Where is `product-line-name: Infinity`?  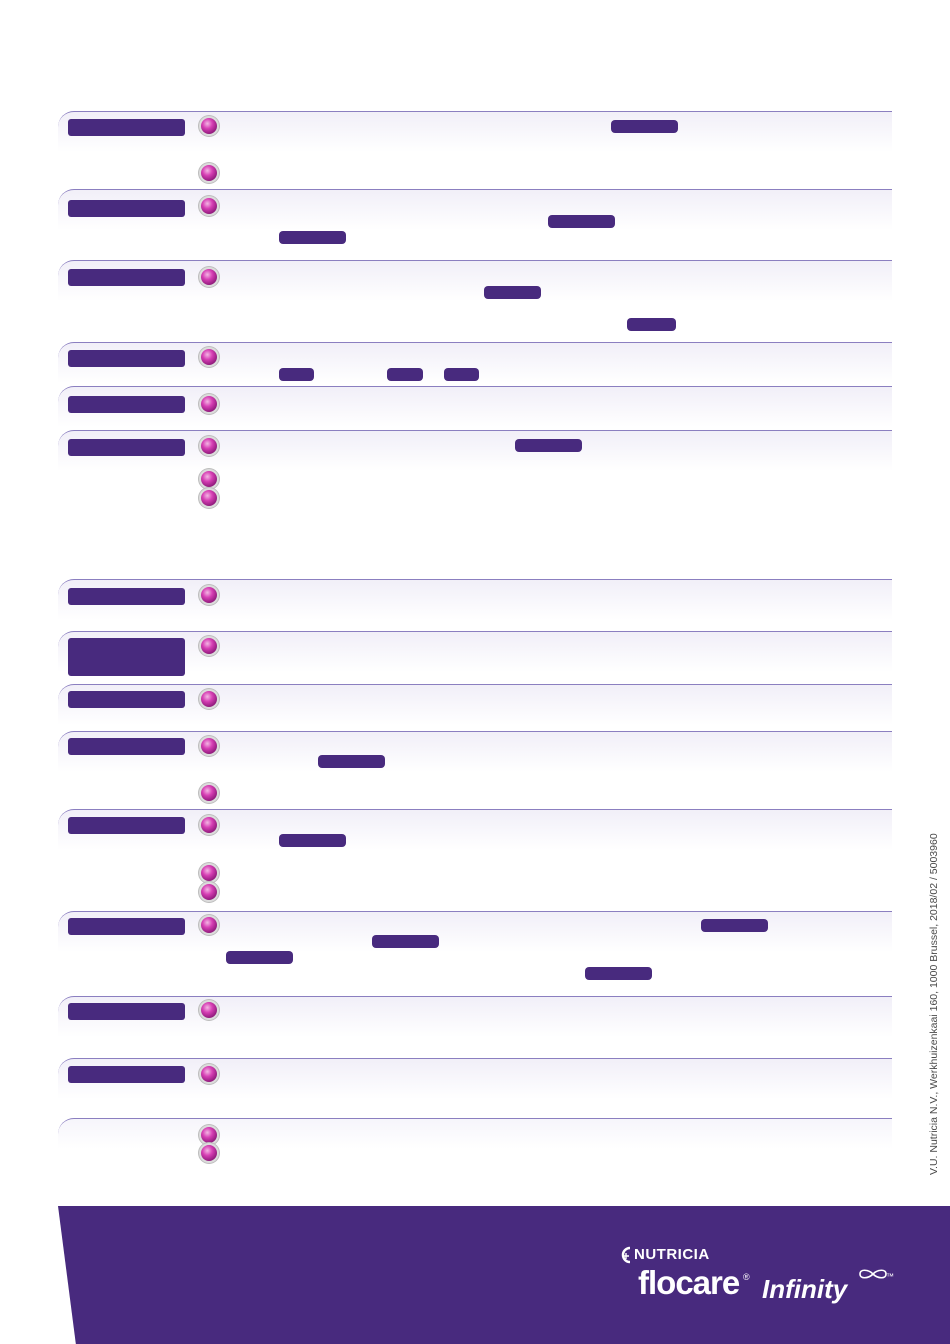 product-line-name: Infinity is located at coordinates (805, 1289).